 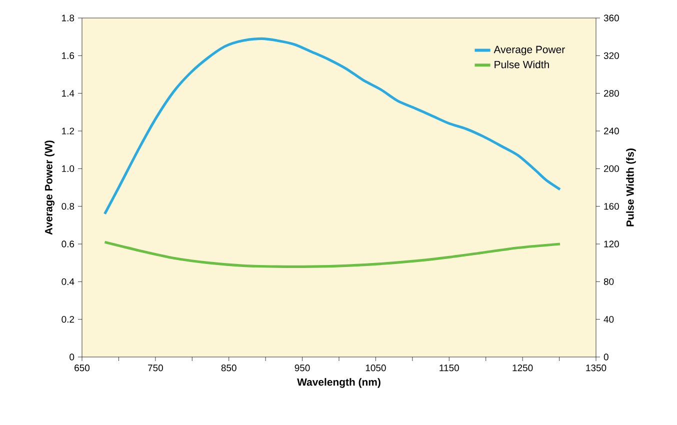 I want to click on x-tick-label: 750, so click(x=155, y=368).